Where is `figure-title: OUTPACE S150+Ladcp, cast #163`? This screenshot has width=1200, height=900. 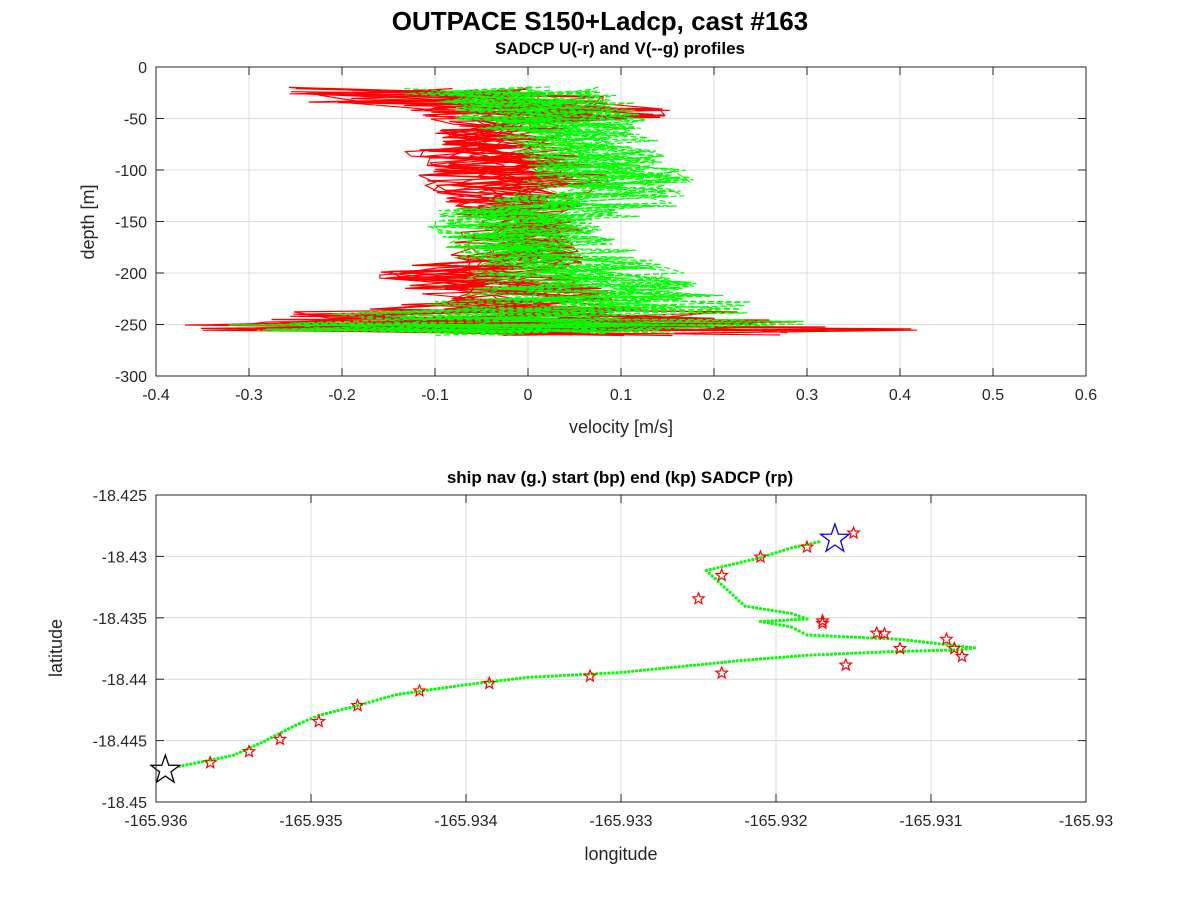
figure-title: OUTPACE S150+Ladcp, cast #163 is located at coordinates (600, 21).